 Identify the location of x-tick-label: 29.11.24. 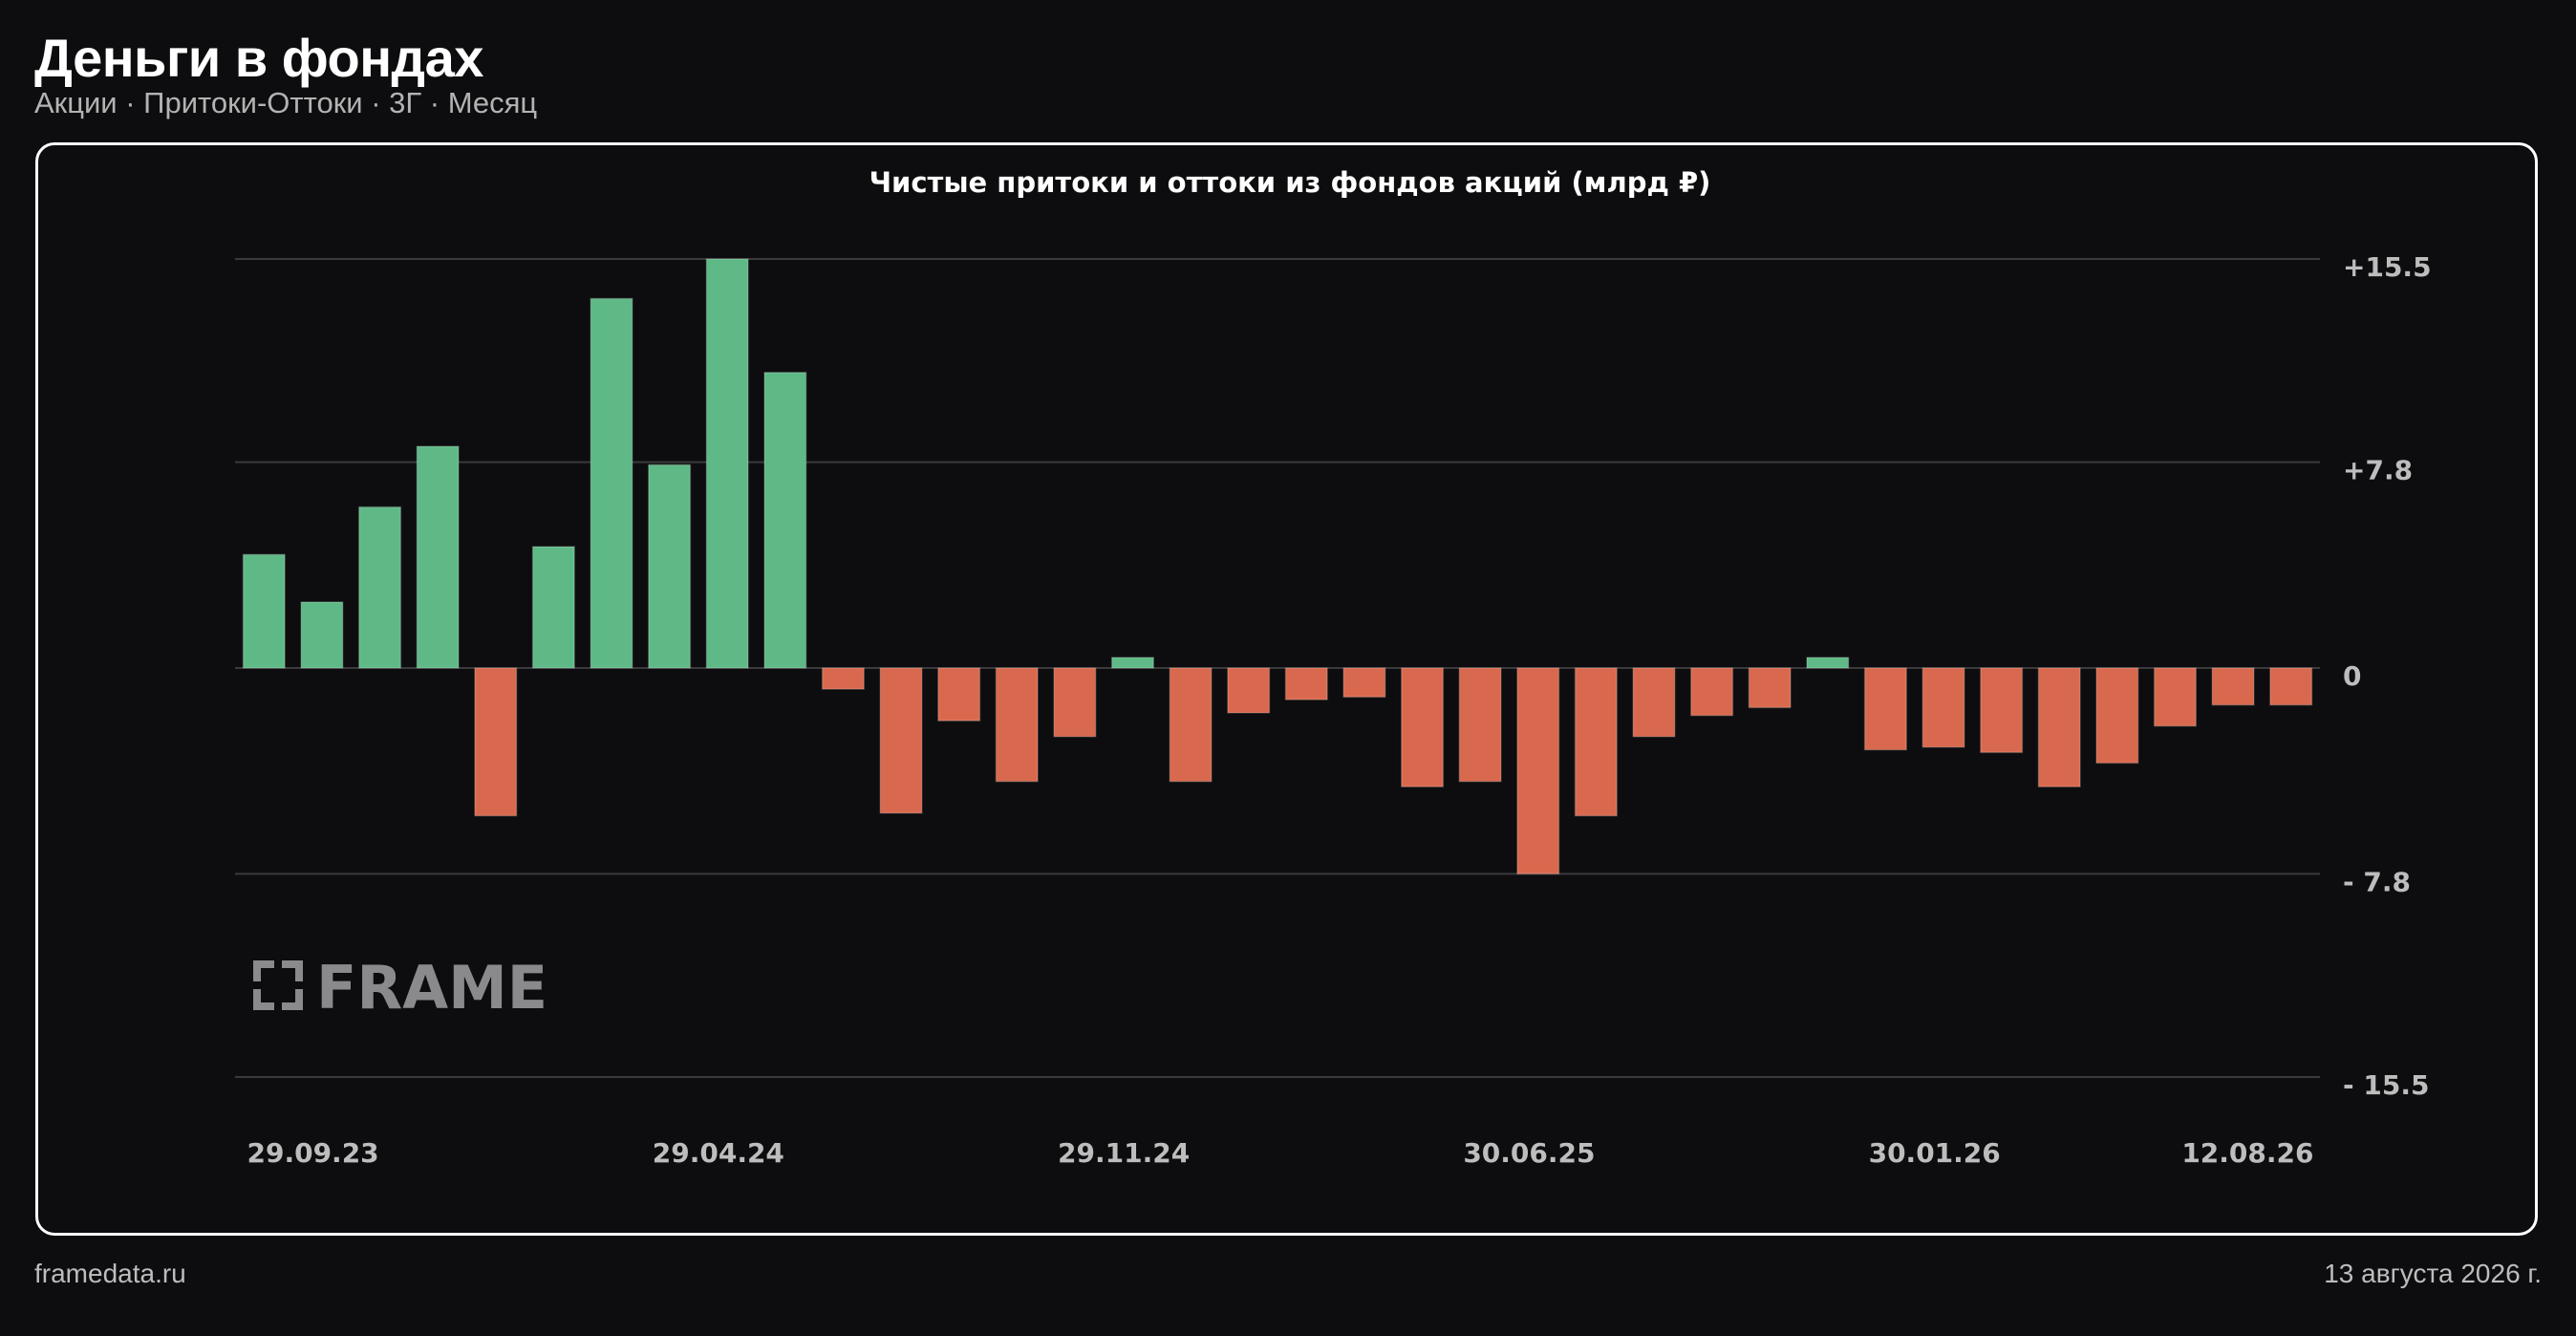
(1124, 1153).